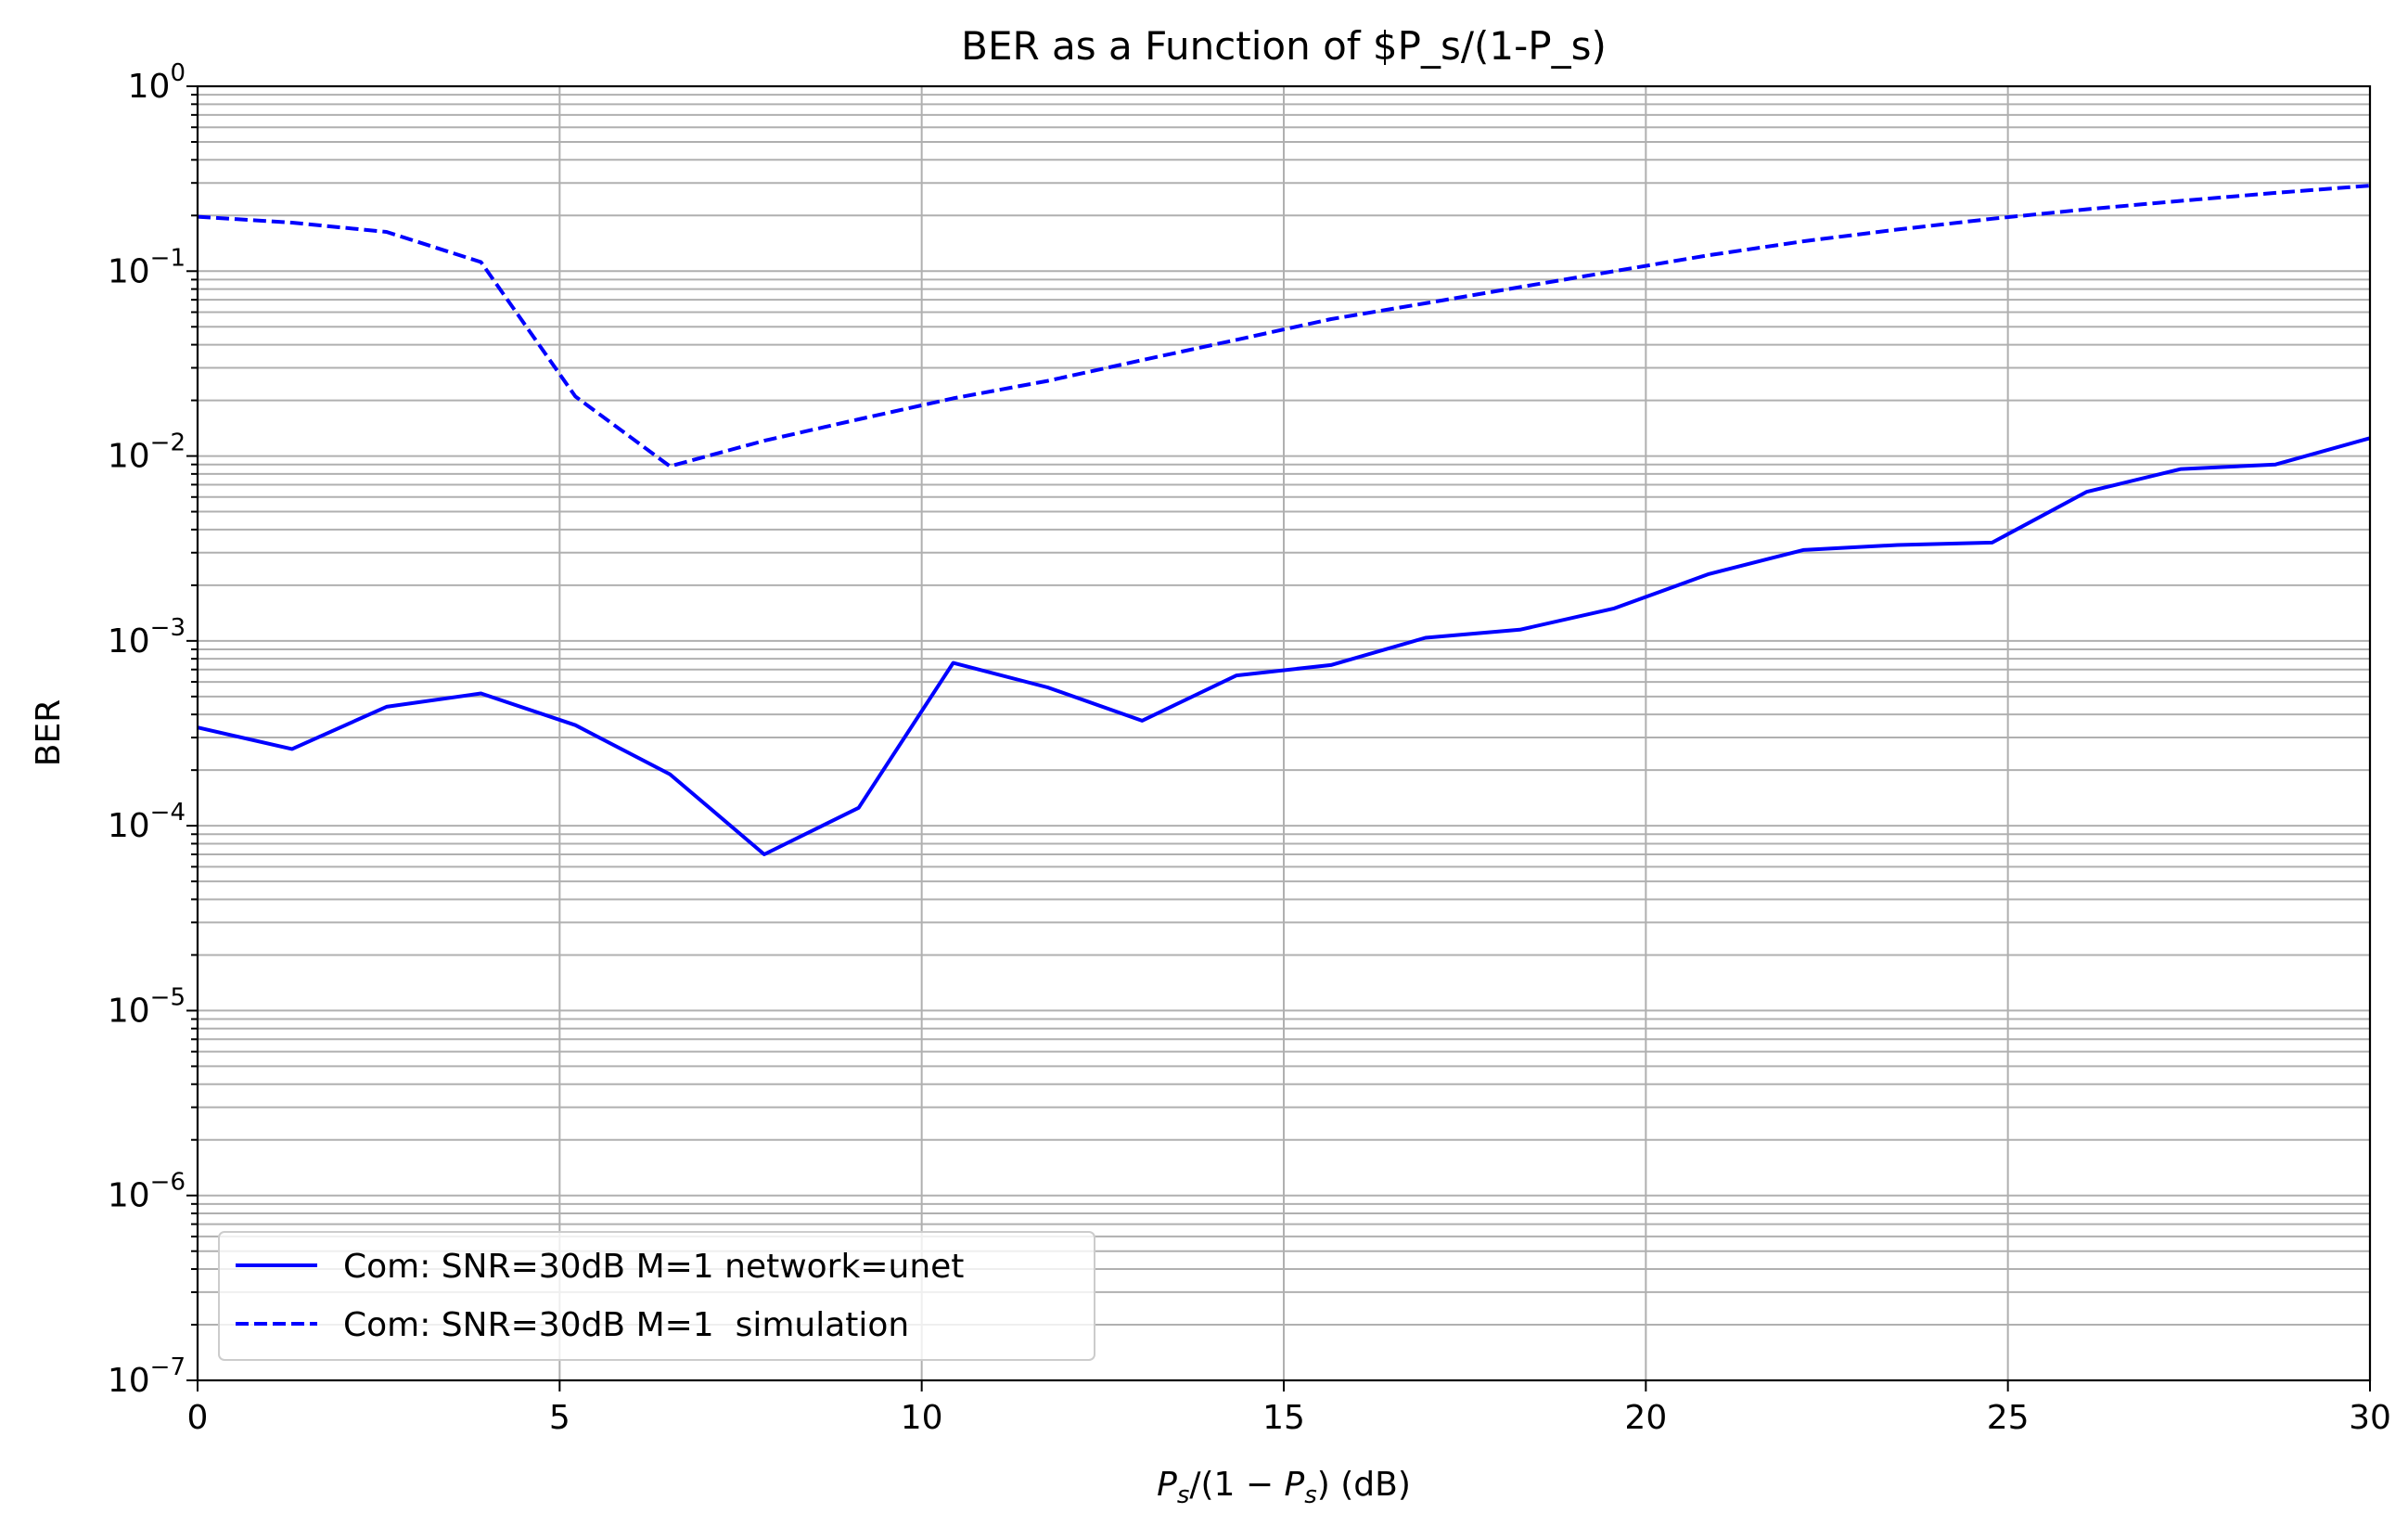 Image resolution: width=2408 pixels, height=1526 pixels. What do you see at coordinates (2008, 1418) in the screenshot?
I see `x-tick-label: 25` at bounding box center [2008, 1418].